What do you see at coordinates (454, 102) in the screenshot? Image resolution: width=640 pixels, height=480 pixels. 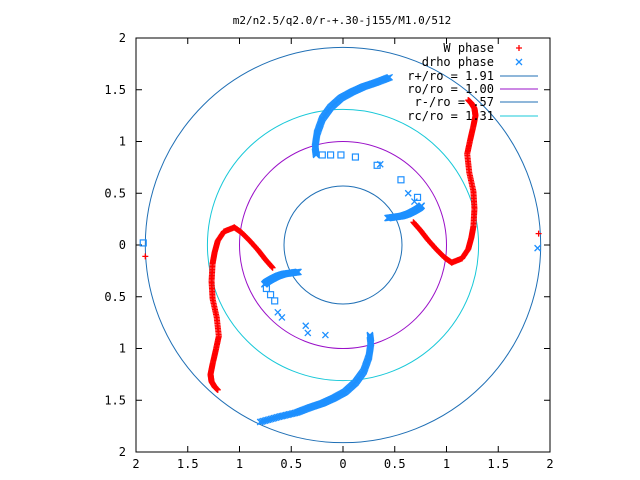 I see `legend-label-r-minus: r-/ro = .57` at bounding box center [454, 102].